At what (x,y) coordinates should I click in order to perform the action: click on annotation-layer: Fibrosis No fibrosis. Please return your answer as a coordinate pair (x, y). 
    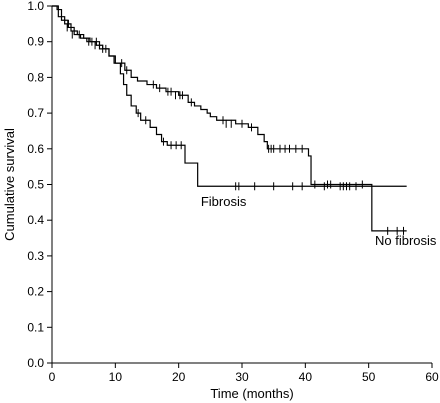
    Looking at the image, I should click on (319, 221).